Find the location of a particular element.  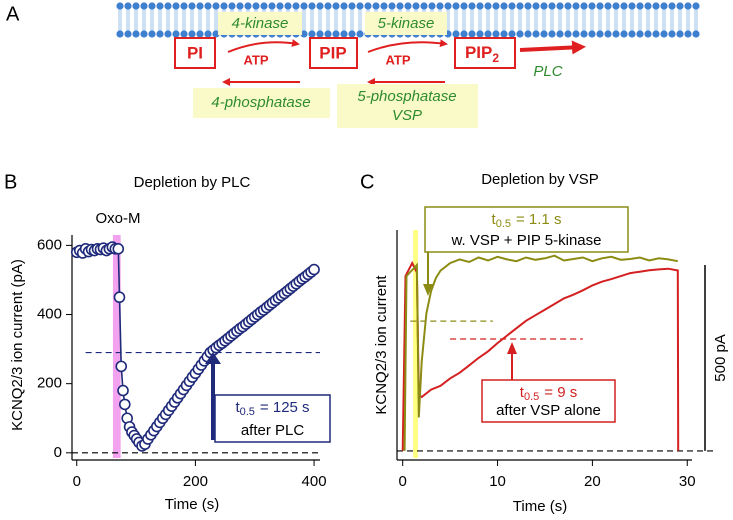

enzyme-label: 4-kinase is located at coordinates (260, 23).